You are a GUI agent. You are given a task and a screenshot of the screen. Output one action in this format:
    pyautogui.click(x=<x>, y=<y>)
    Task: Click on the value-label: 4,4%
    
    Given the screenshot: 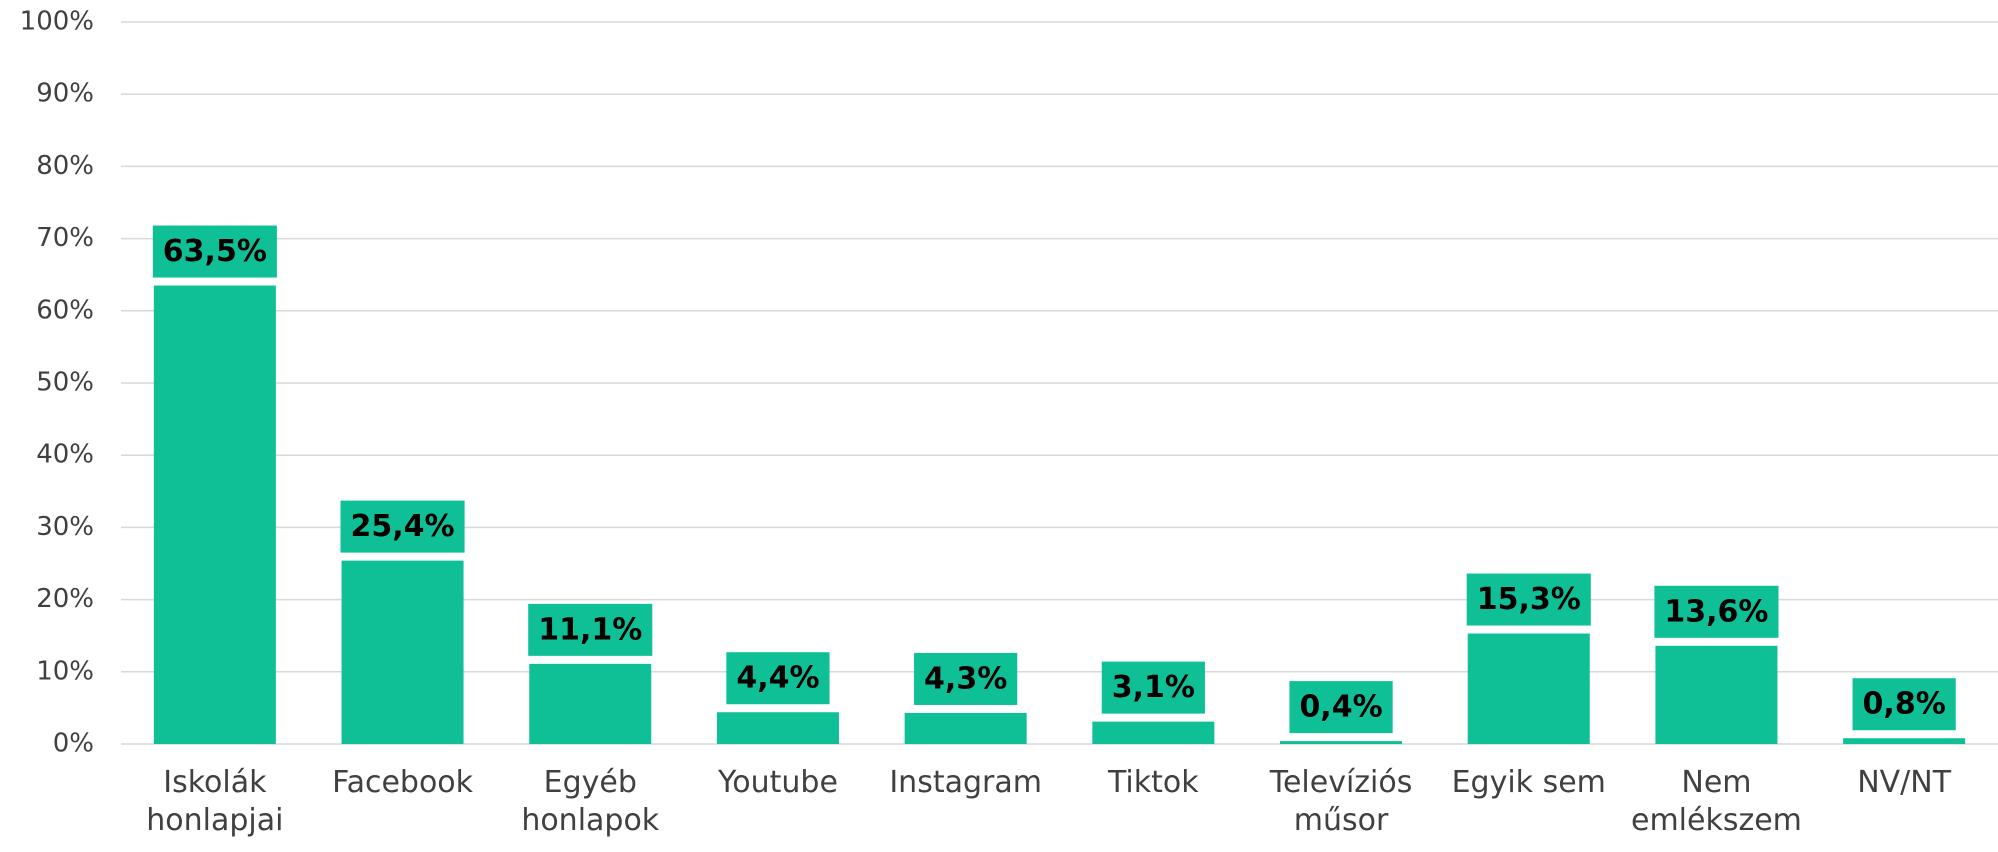 What is the action you would take?
    pyautogui.click(x=777, y=678)
    